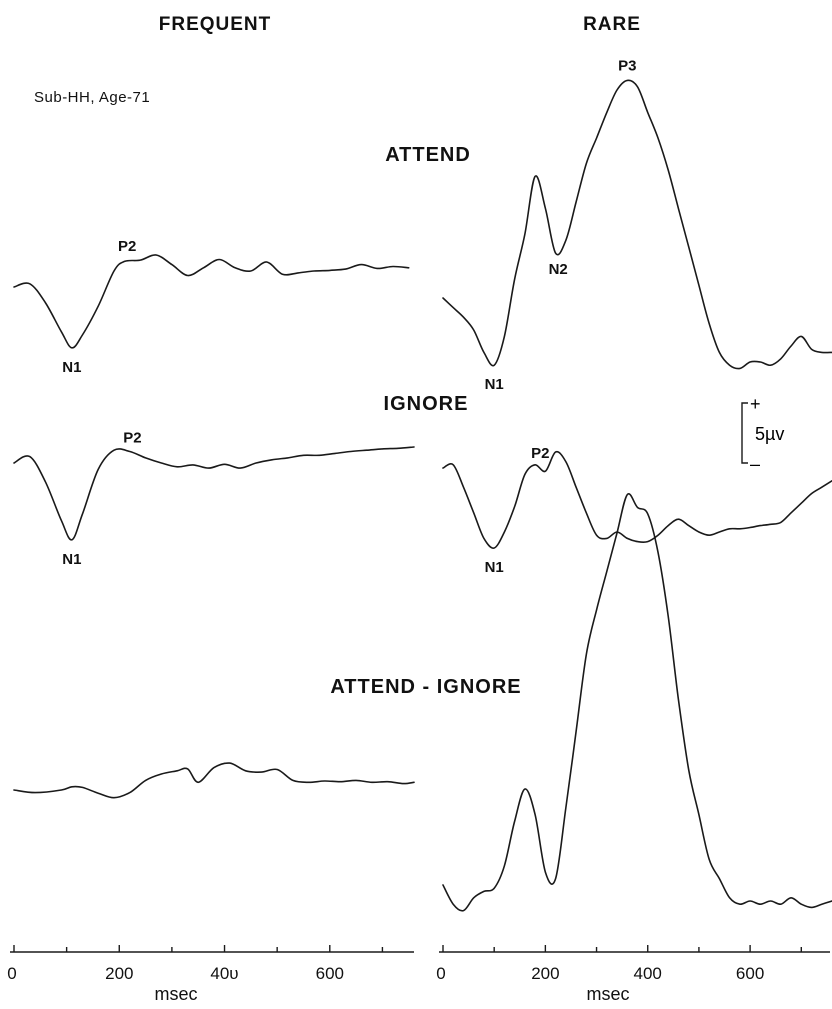  Describe the element at coordinates (211, 301) in the screenshot. I see `waveform-frequent-attend` at that location.